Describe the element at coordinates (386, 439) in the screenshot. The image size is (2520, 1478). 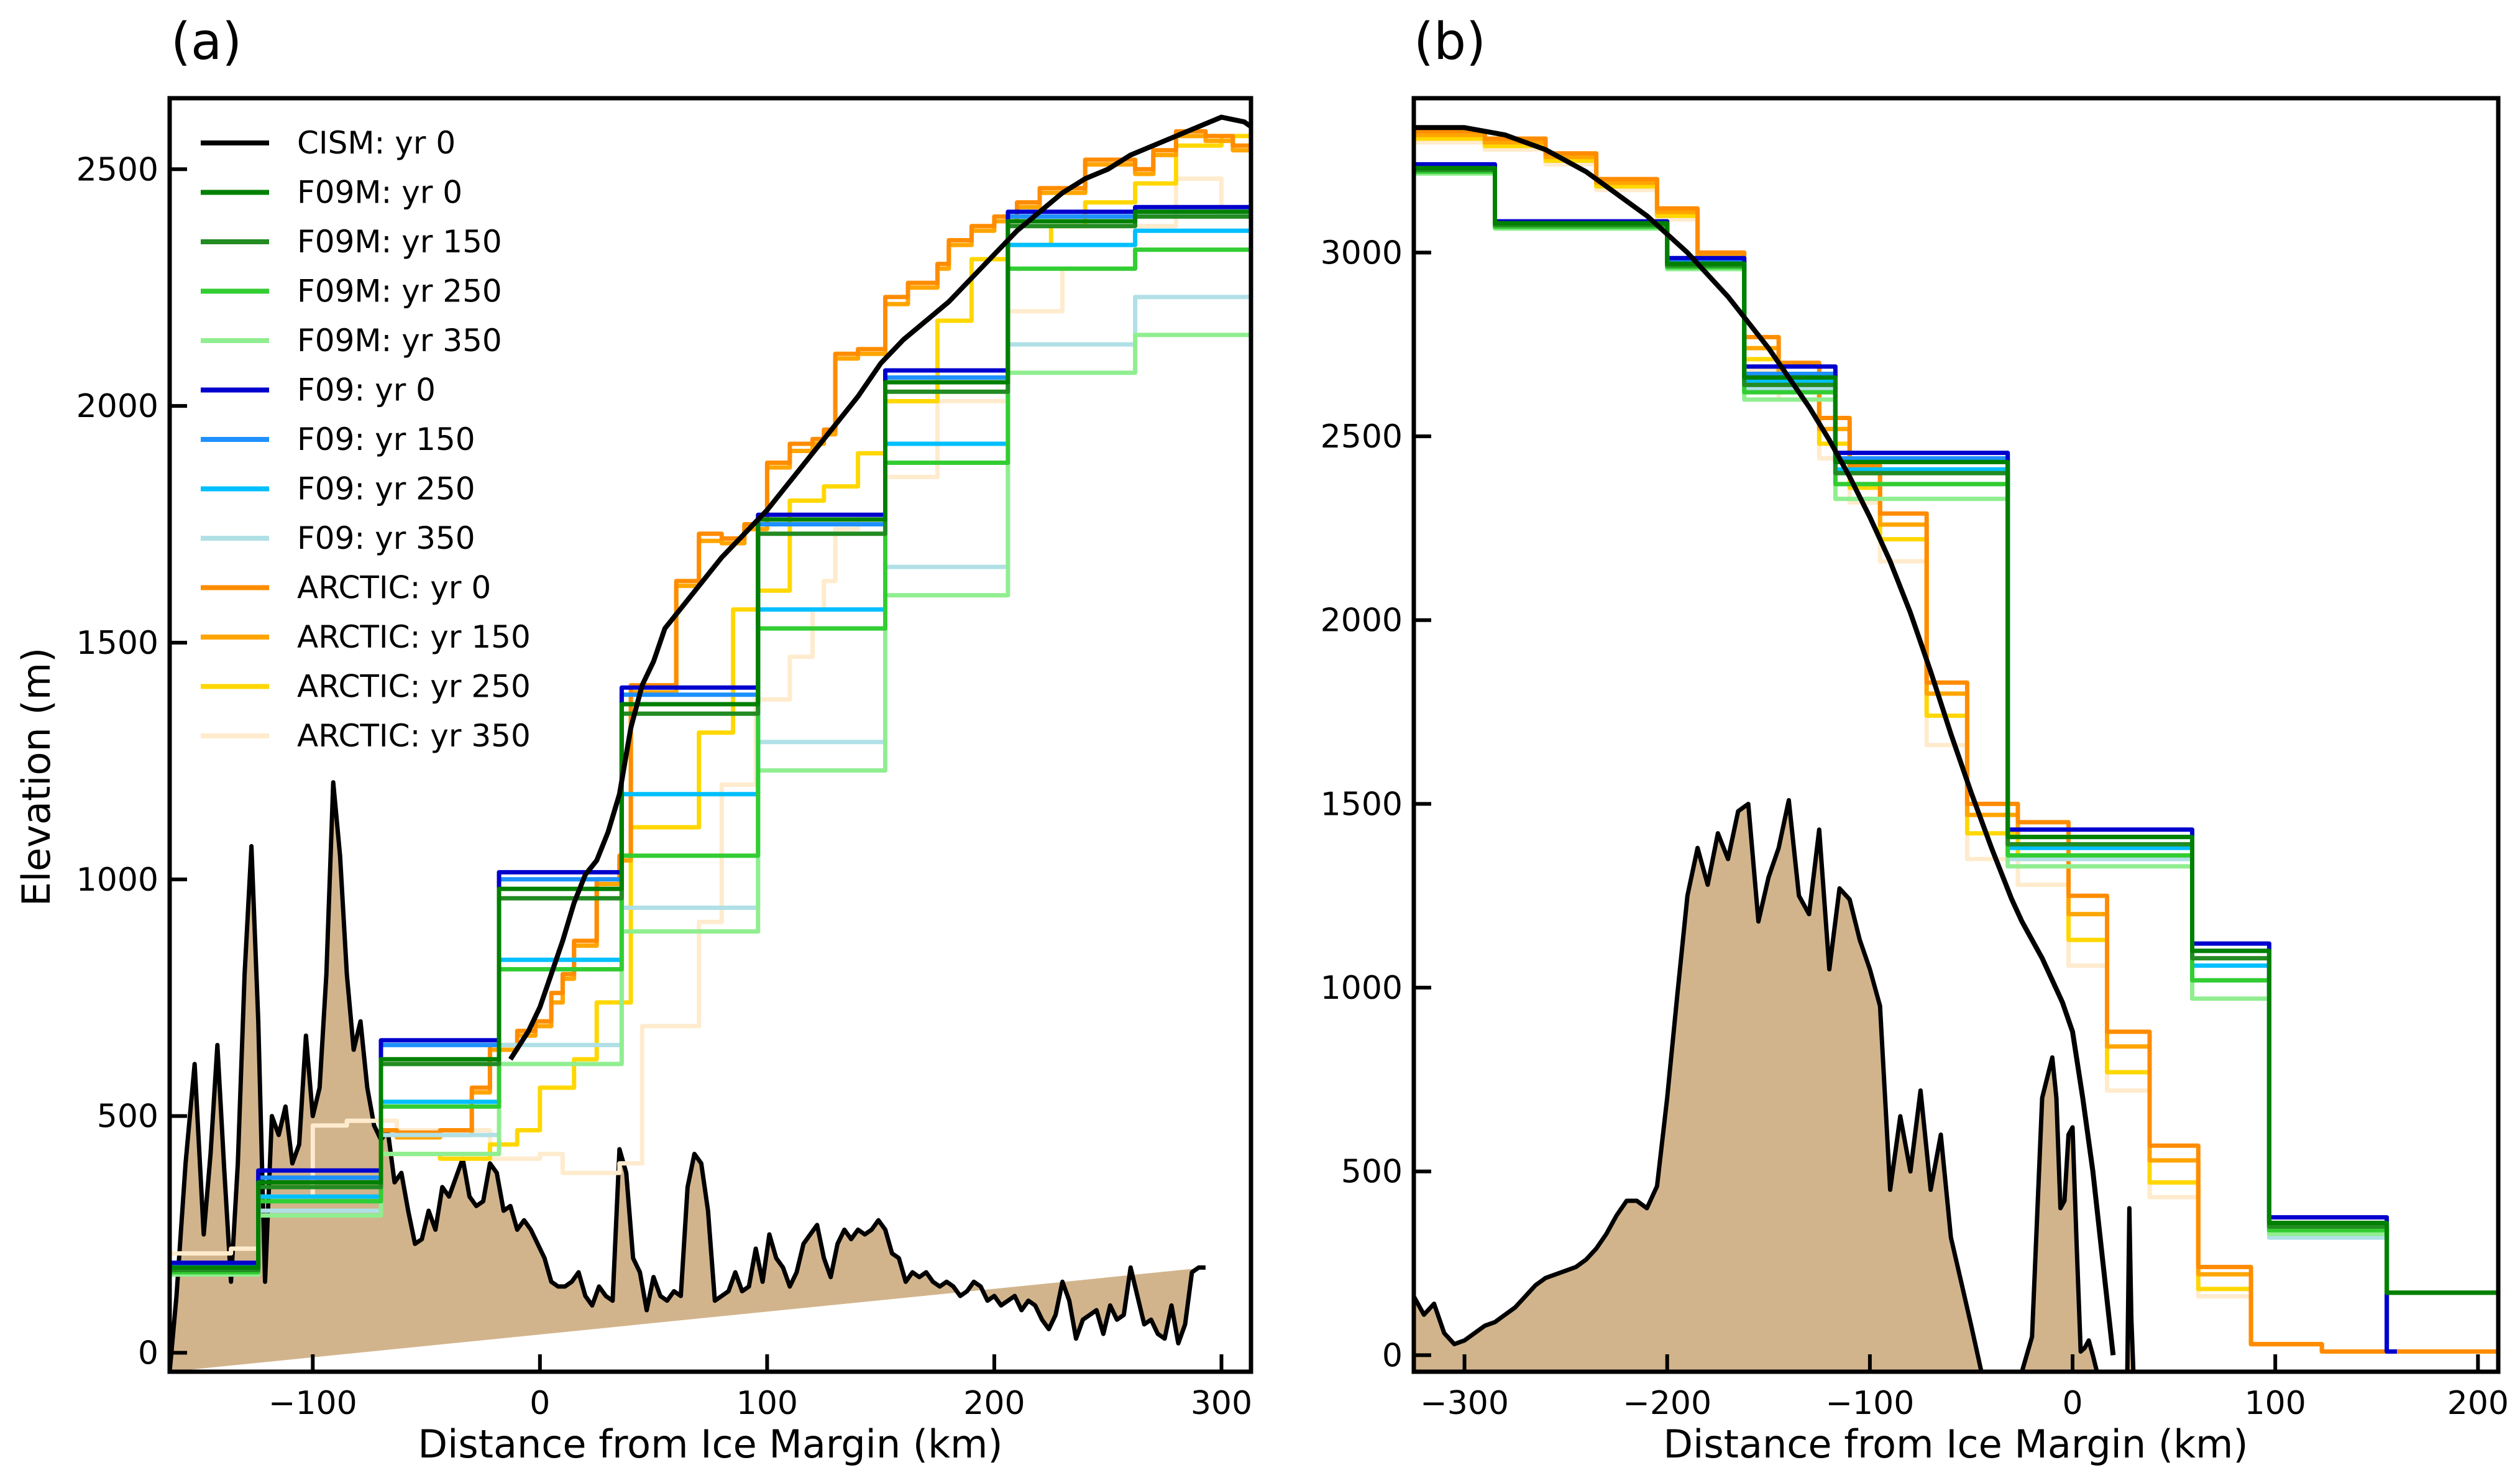
I see `legend-label: F09: yr 150` at that location.